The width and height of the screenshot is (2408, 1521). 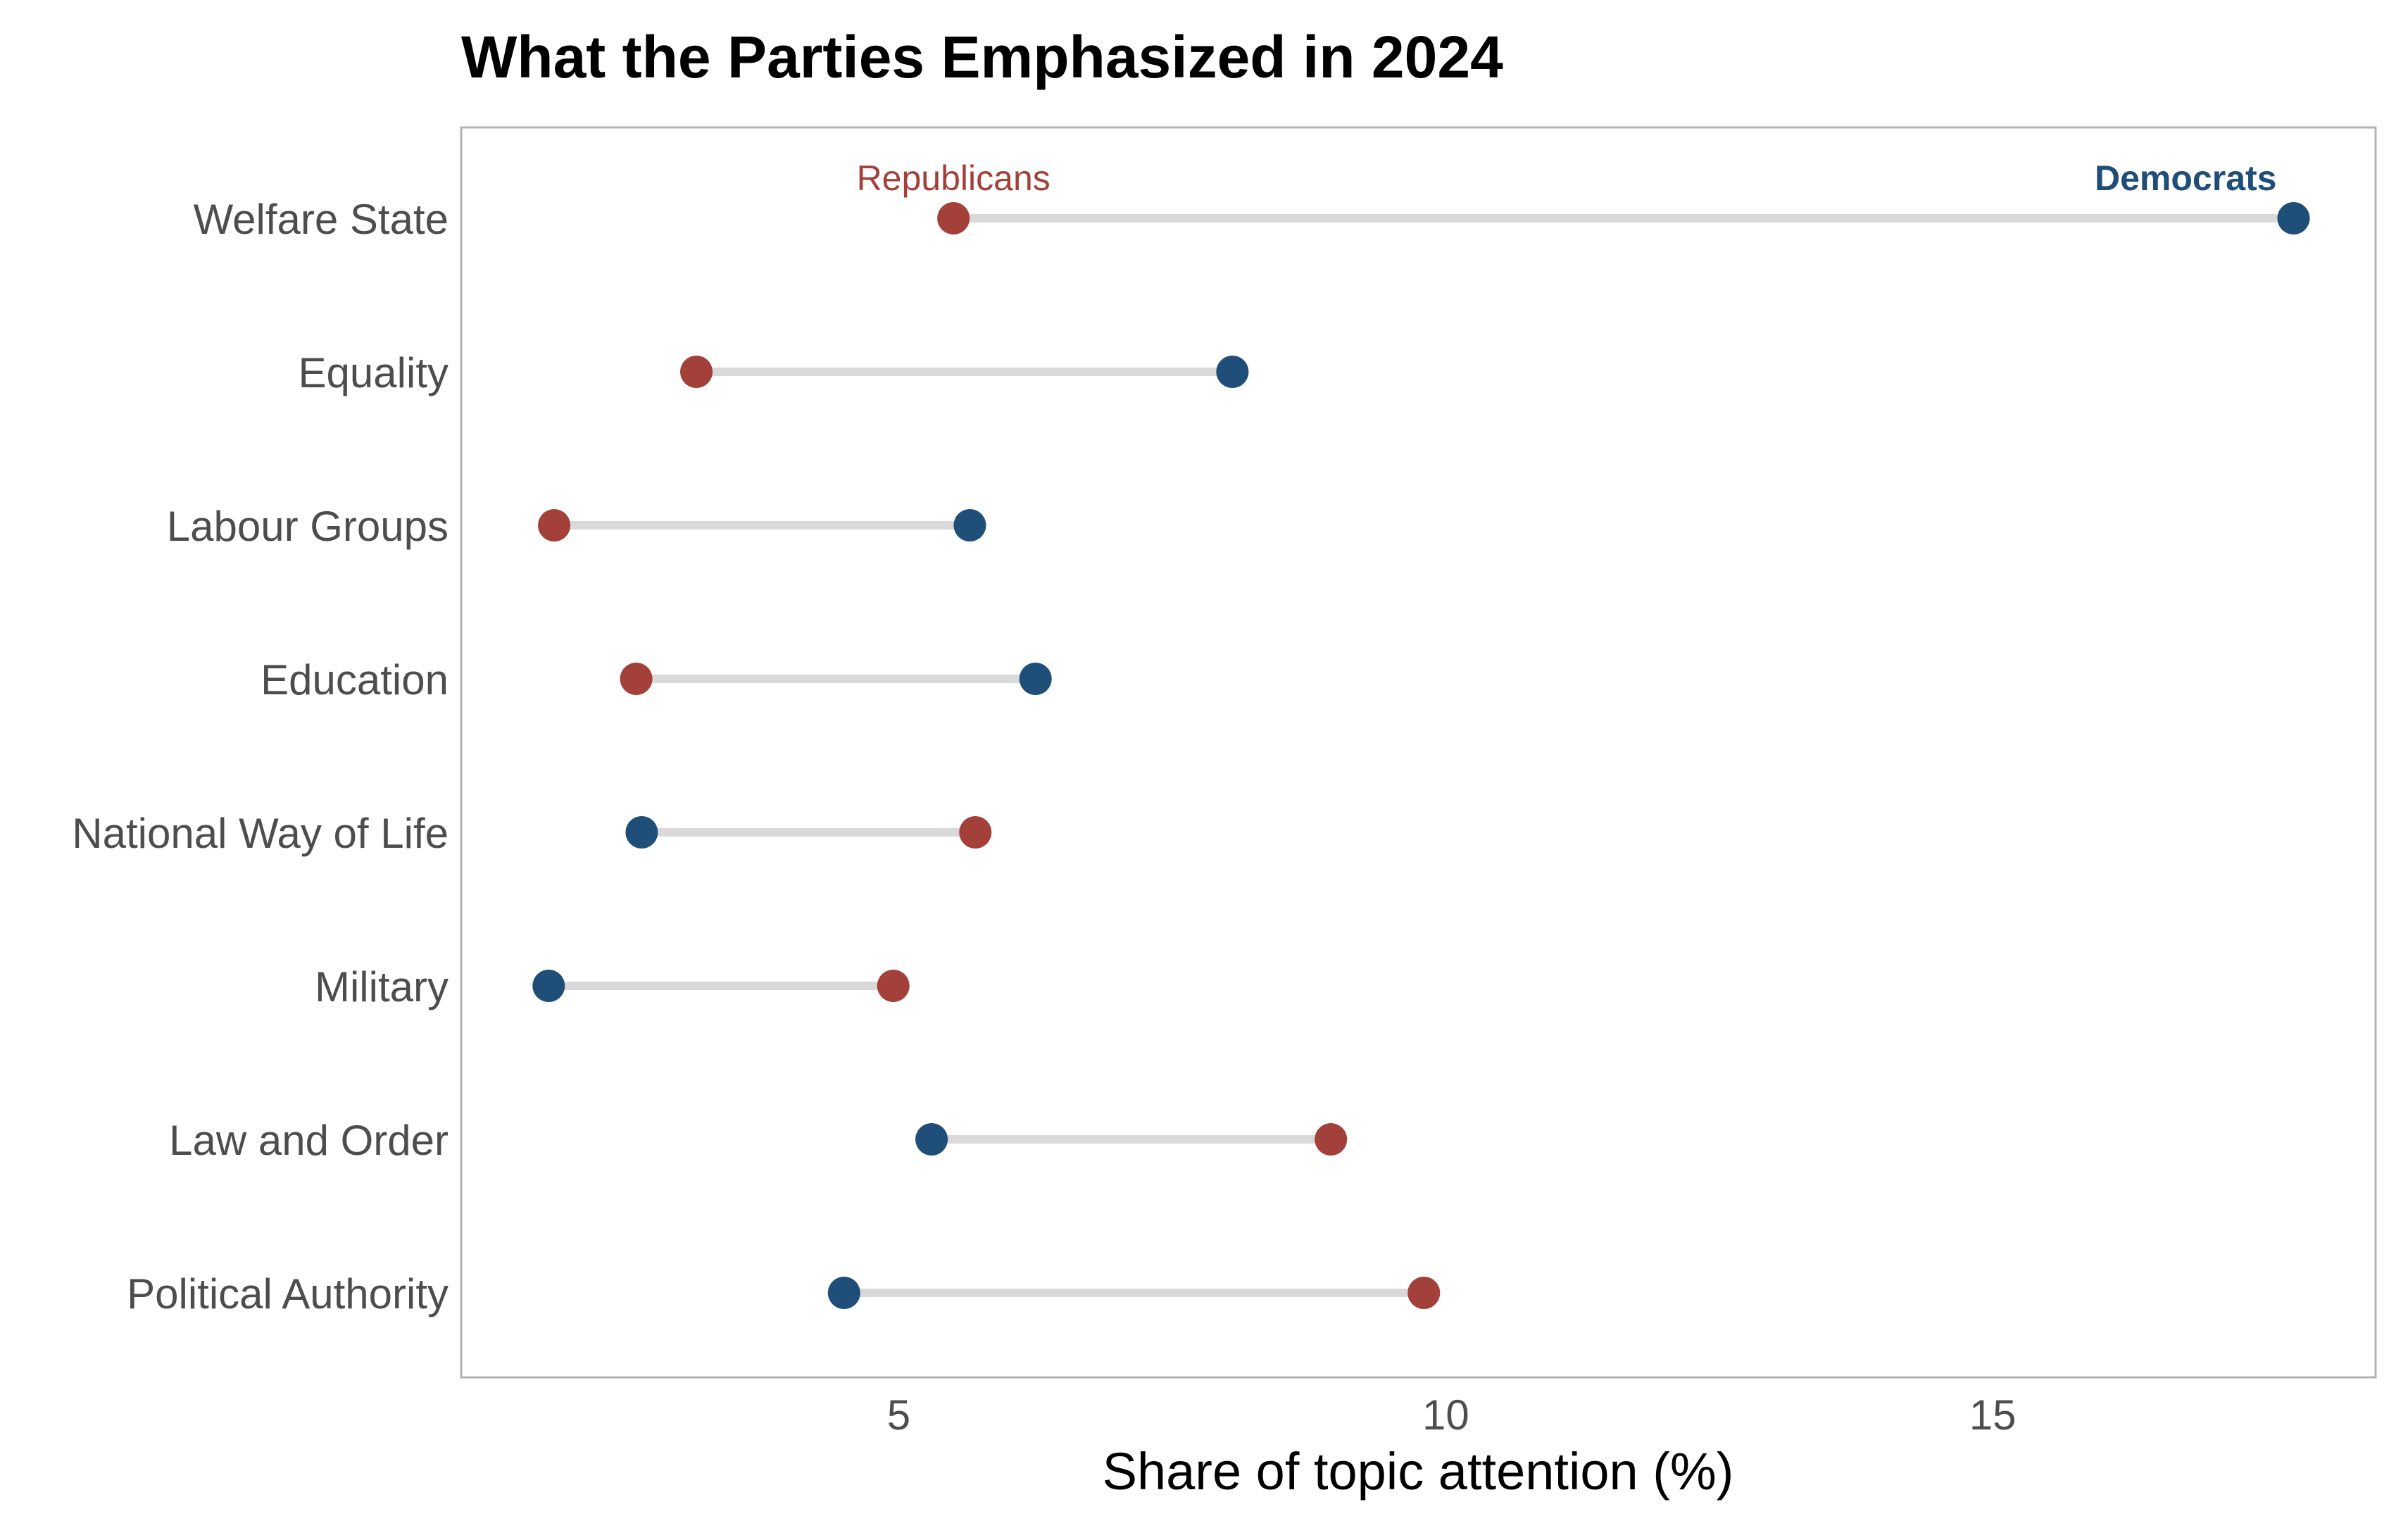 I want to click on y-tick-label: Military, so click(x=382, y=986).